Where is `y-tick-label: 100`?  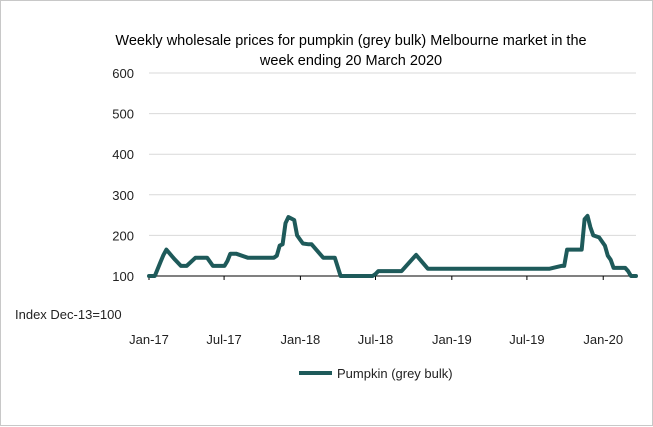 y-tick-label: 100 is located at coordinates (123, 276).